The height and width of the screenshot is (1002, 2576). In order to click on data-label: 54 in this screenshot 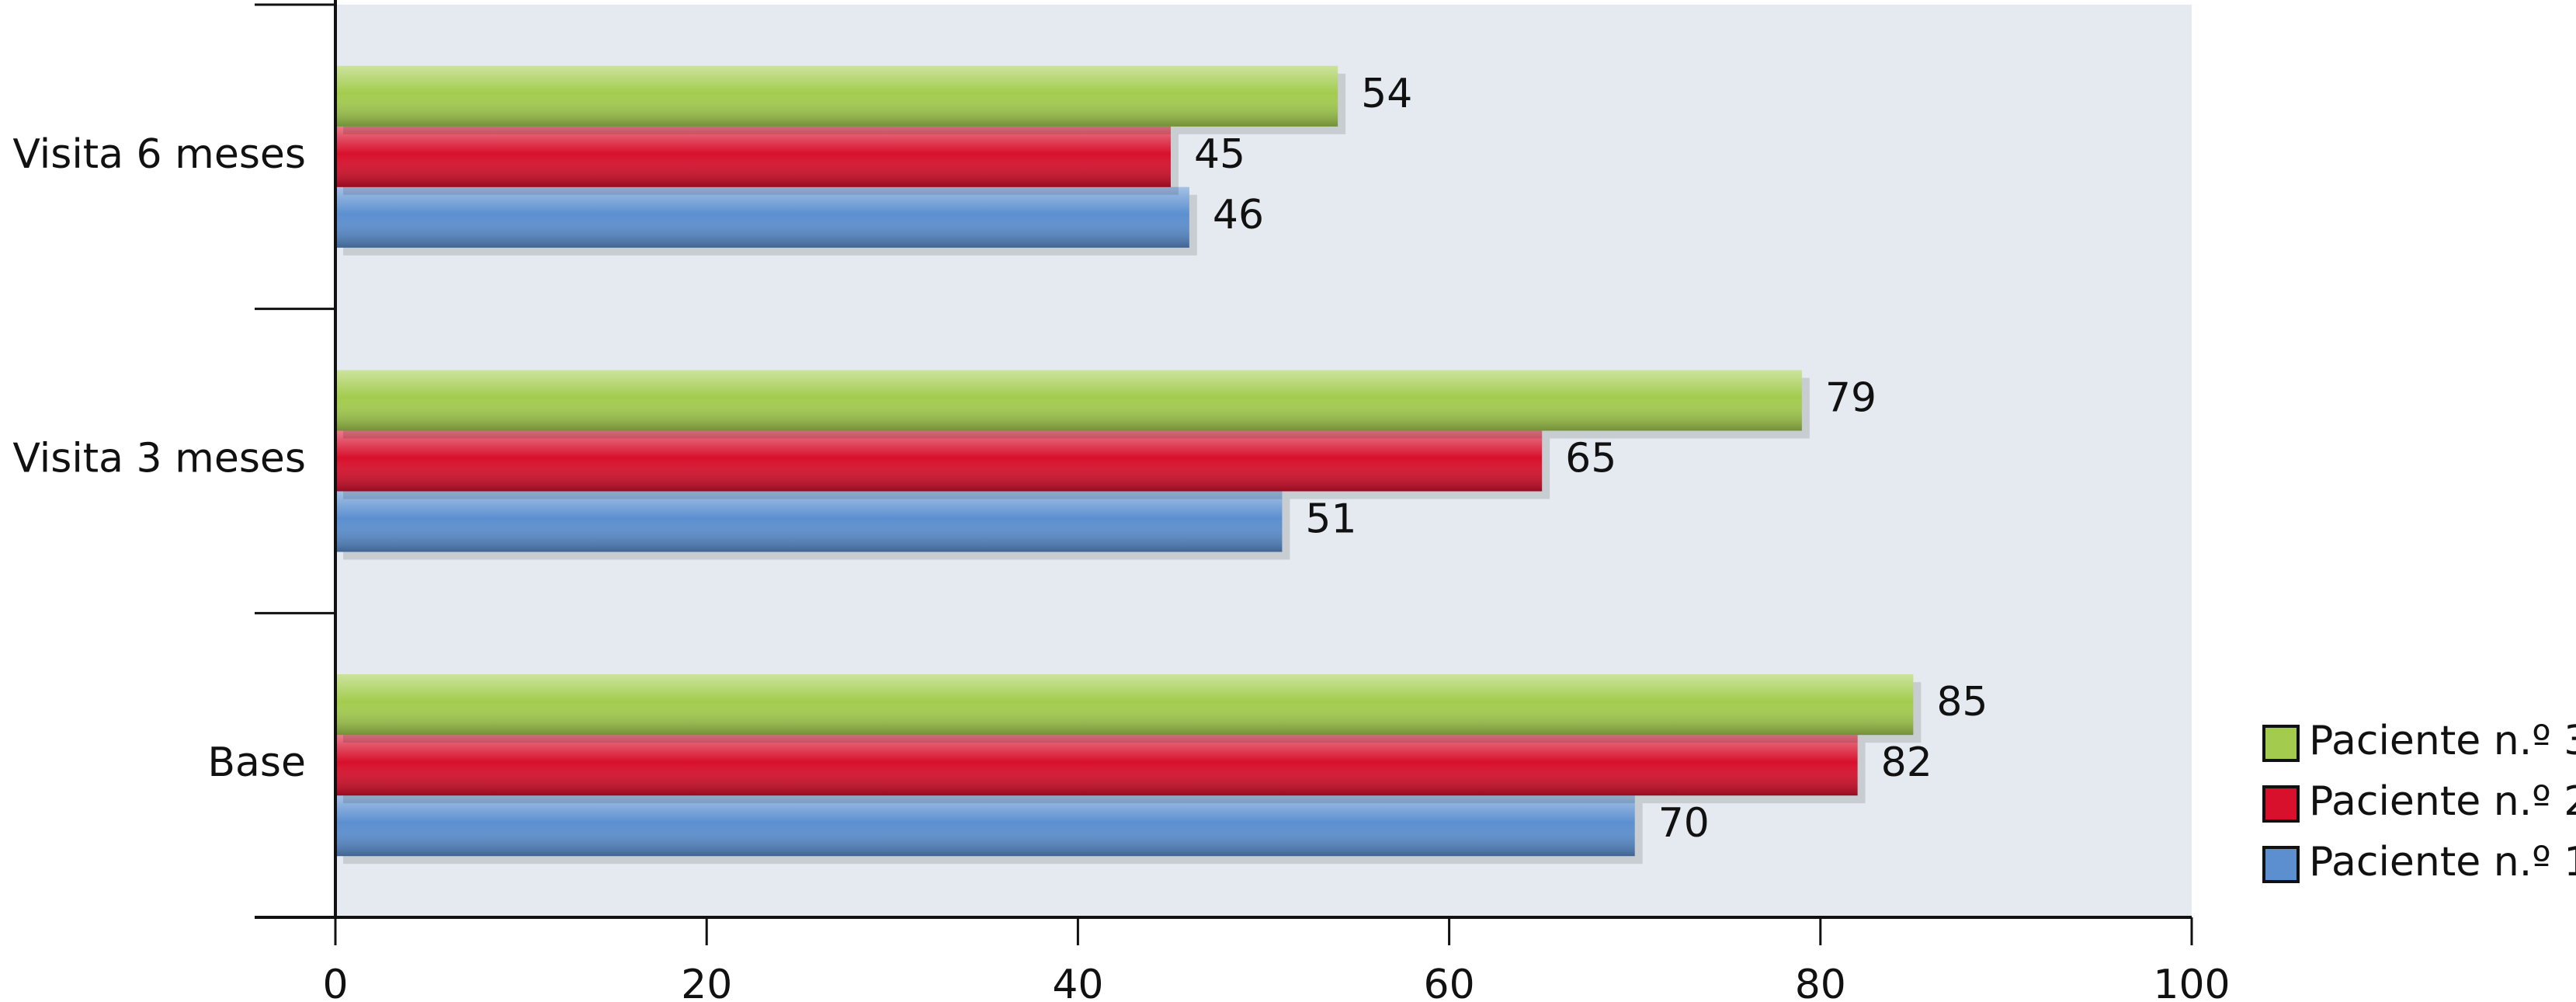, I will do `click(1386, 94)`.